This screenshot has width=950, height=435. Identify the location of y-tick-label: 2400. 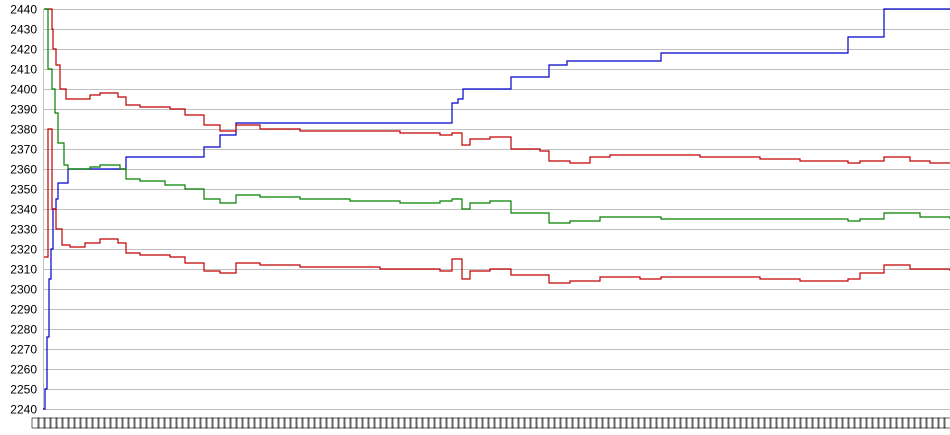
(23, 90).